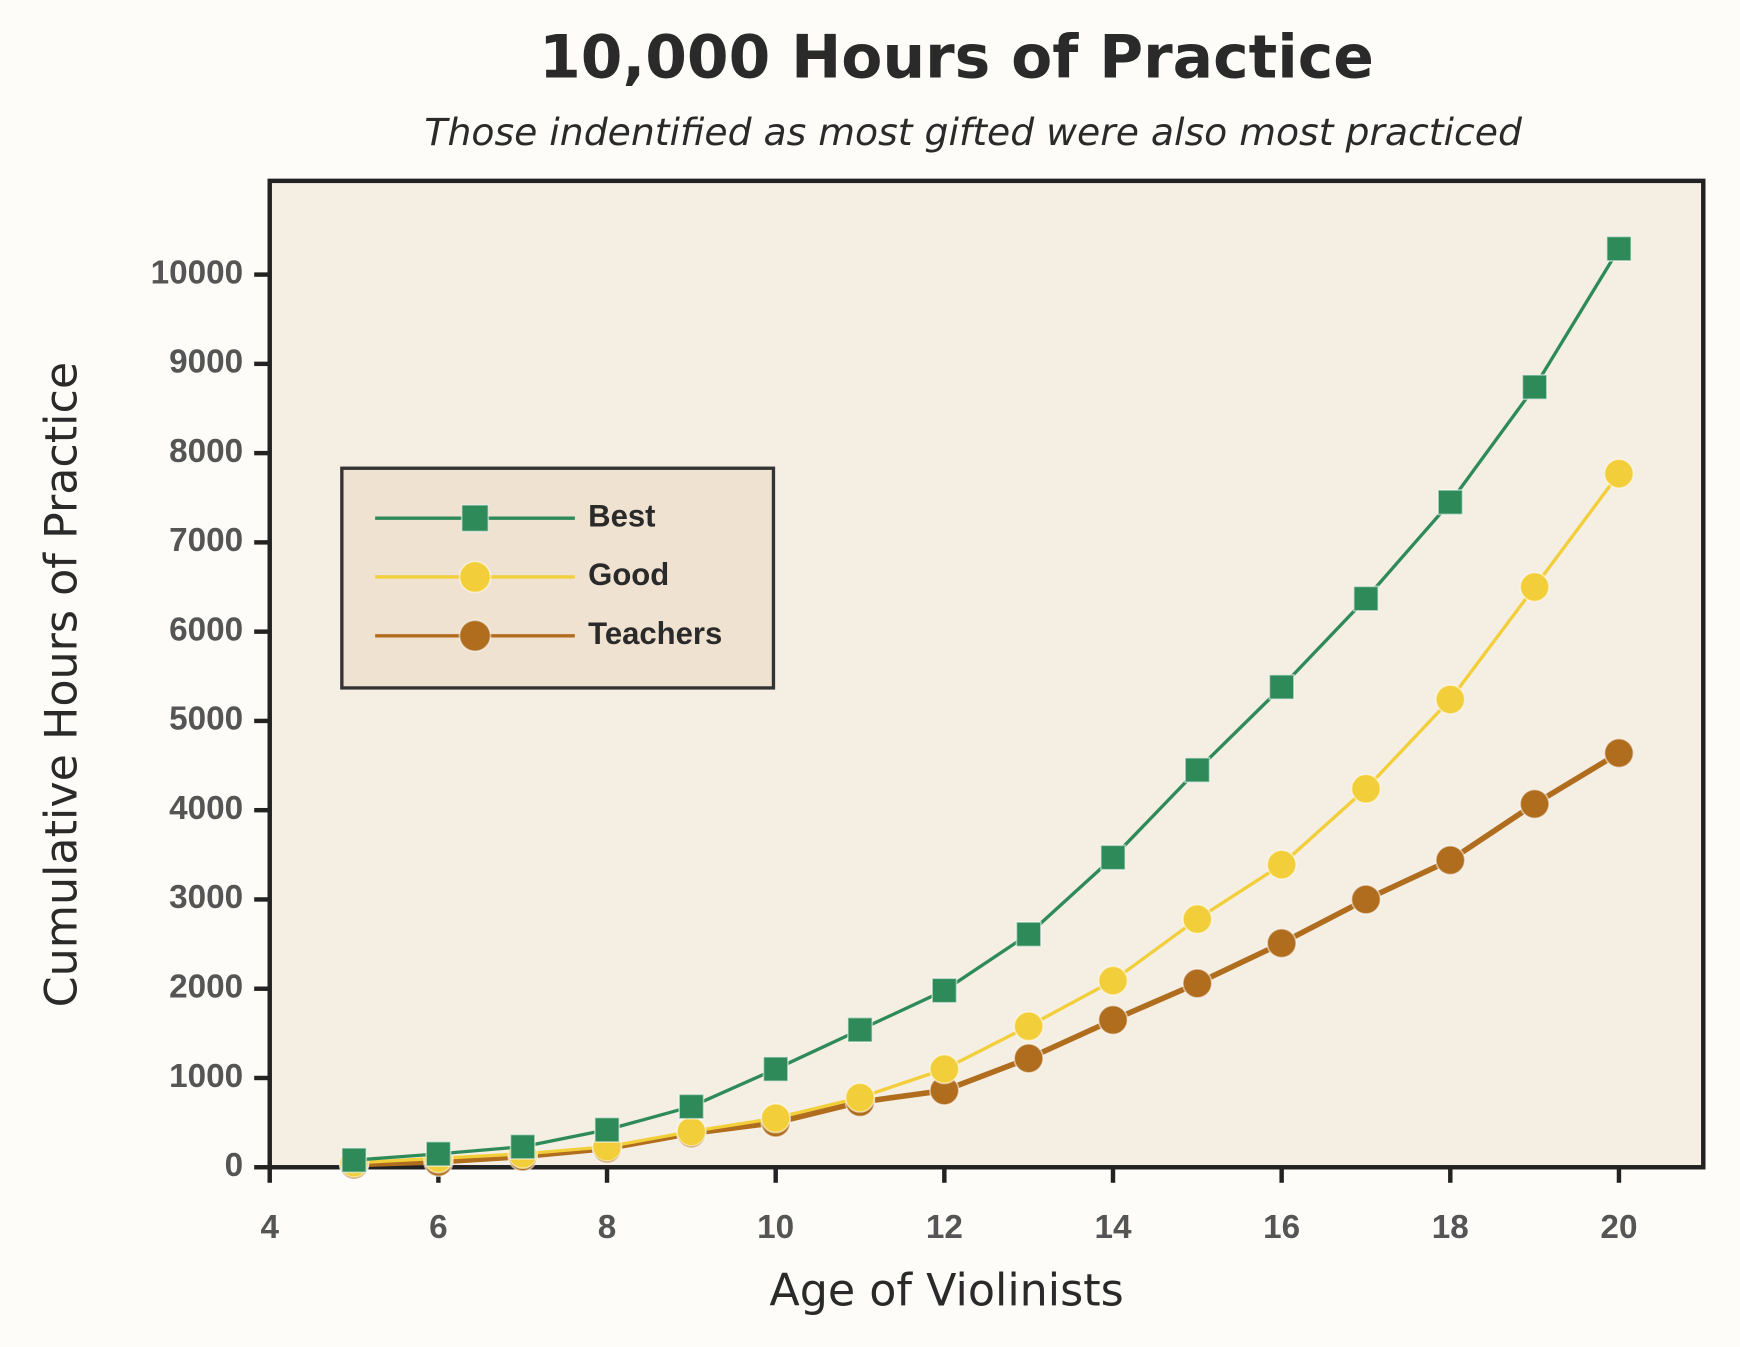  I want to click on y-tick-label: 1000, so click(206, 1076).